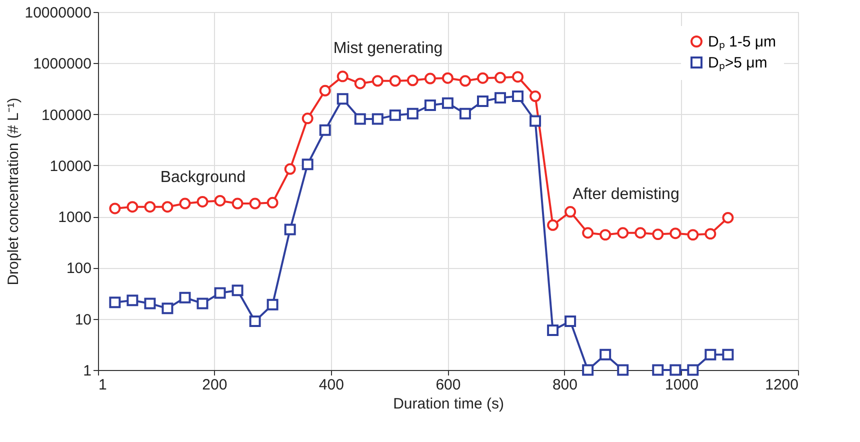 This screenshot has height=442, width=860. I want to click on x-tick-label: 600, so click(448, 385).